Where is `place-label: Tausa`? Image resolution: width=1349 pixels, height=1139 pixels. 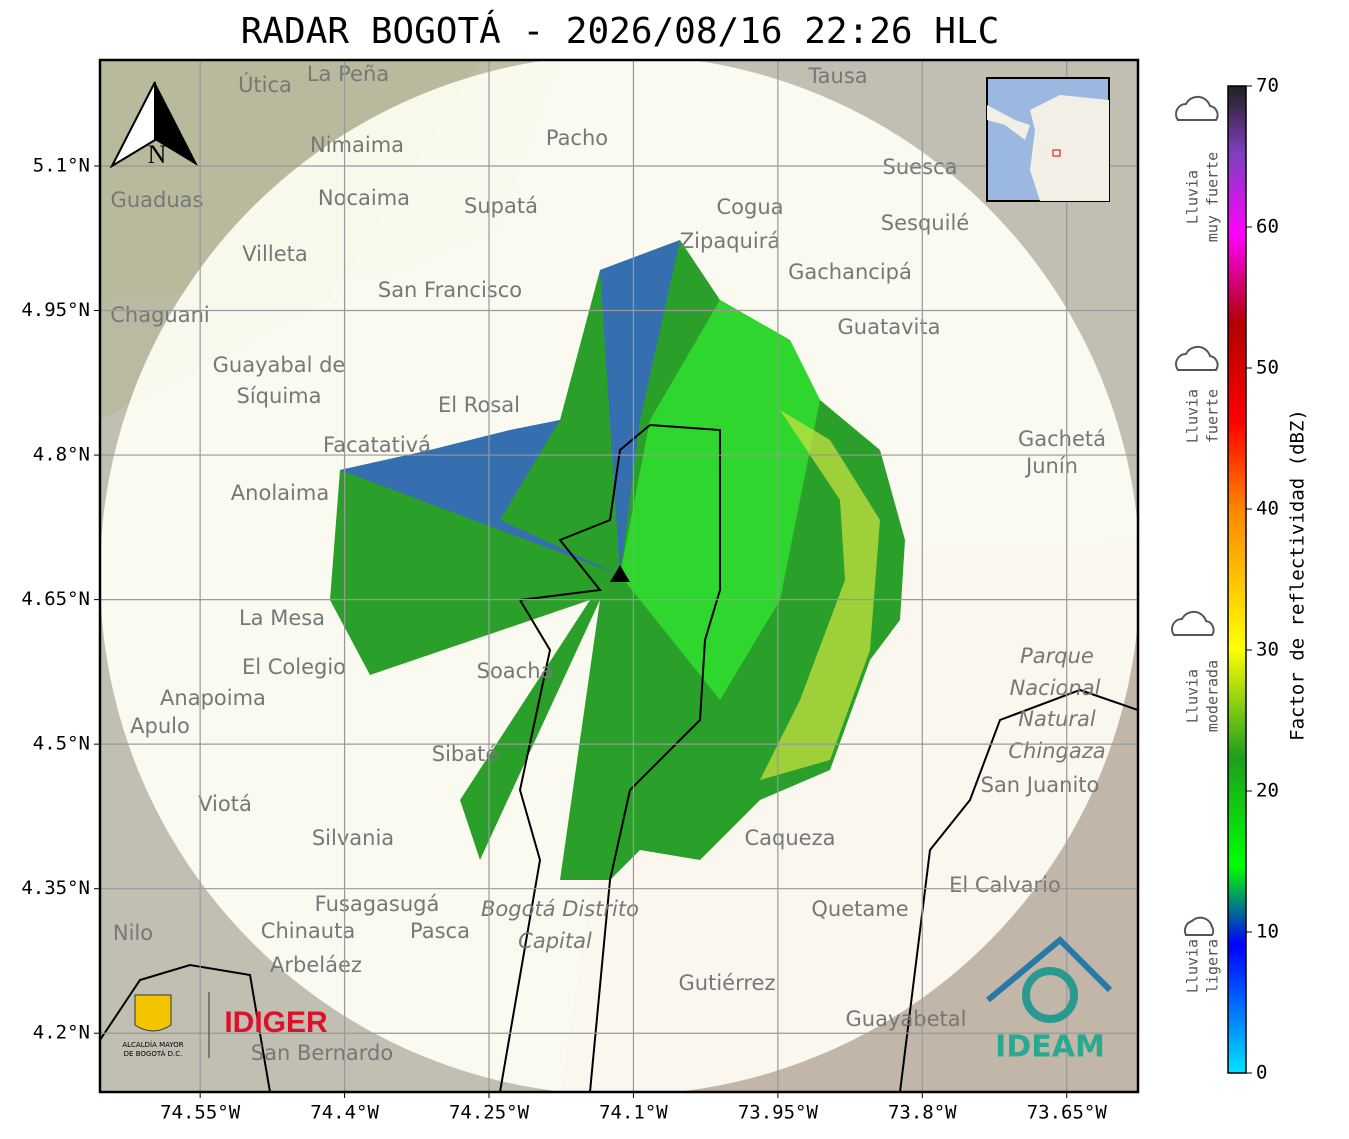 place-label: Tausa is located at coordinates (837, 76).